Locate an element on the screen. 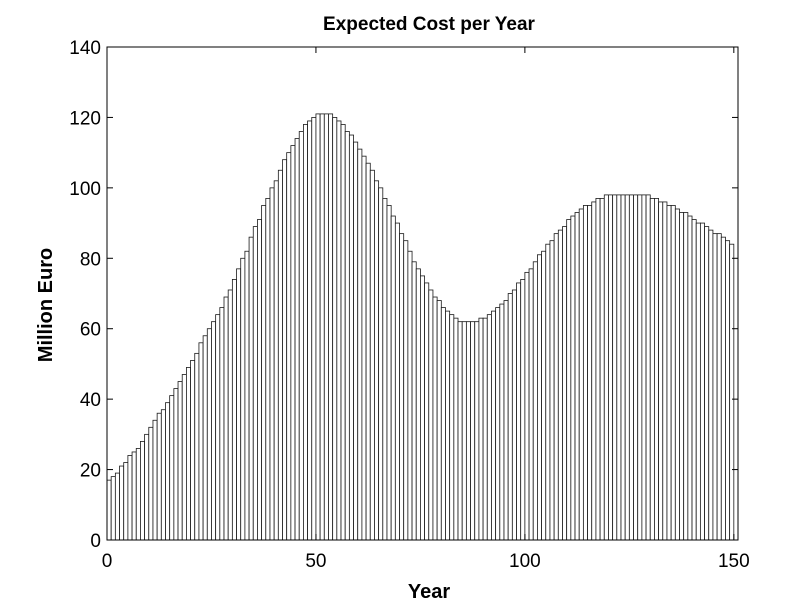 The width and height of the screenshot is (788, 612). x-tick-label: 100 is located at coordinates (525, 561).